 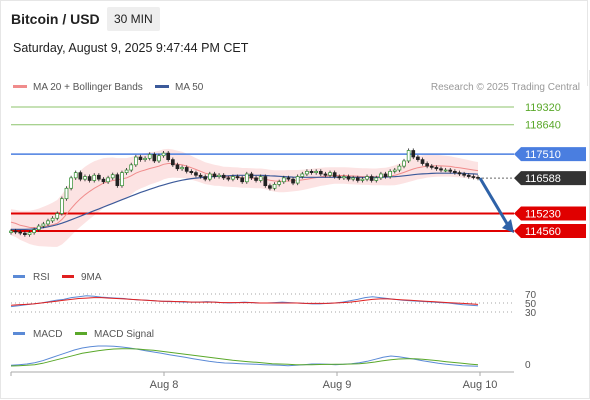 I want to click on macd-signal-legend-swatch, so click(x=81, y=333).